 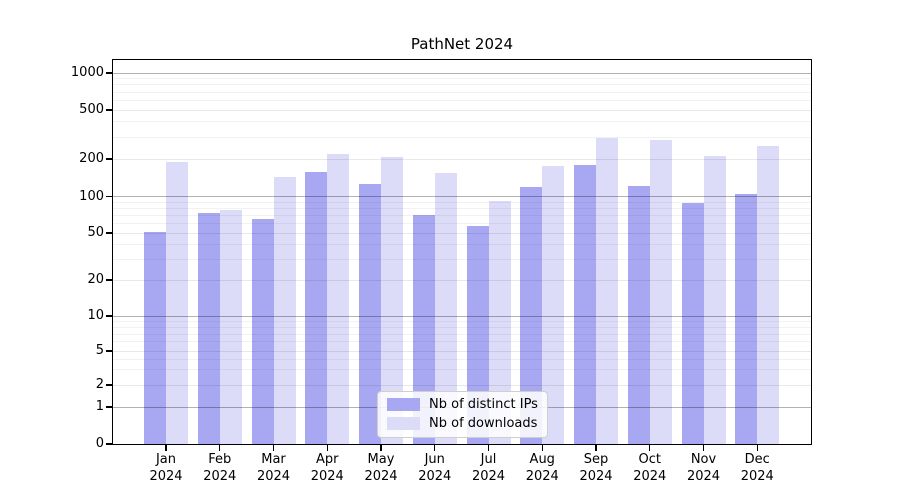 What do you see at coordinates (703, 468) in the screenshot?
I see `x-tick-label-nov: Nov 2024` at bounding box center [703, 468].